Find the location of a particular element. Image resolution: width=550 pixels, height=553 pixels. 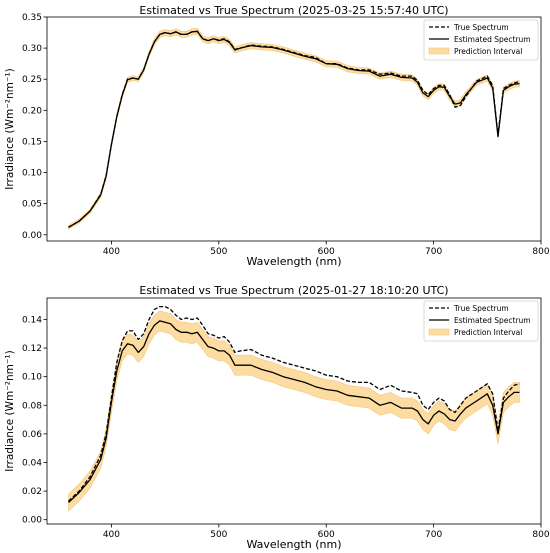

y-tick-label: 0.08 is located at coordinates (32, 406).